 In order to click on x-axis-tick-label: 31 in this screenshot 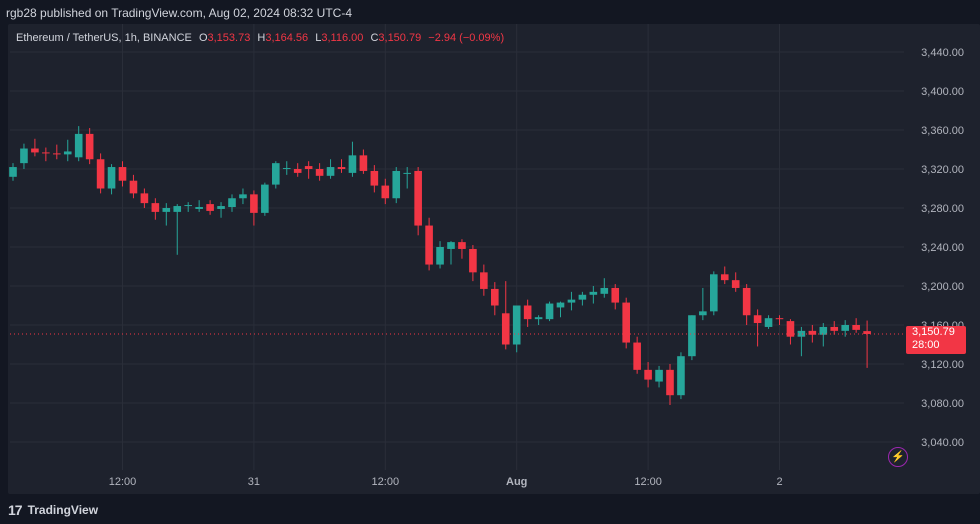, I will do `click(254, 482)`.